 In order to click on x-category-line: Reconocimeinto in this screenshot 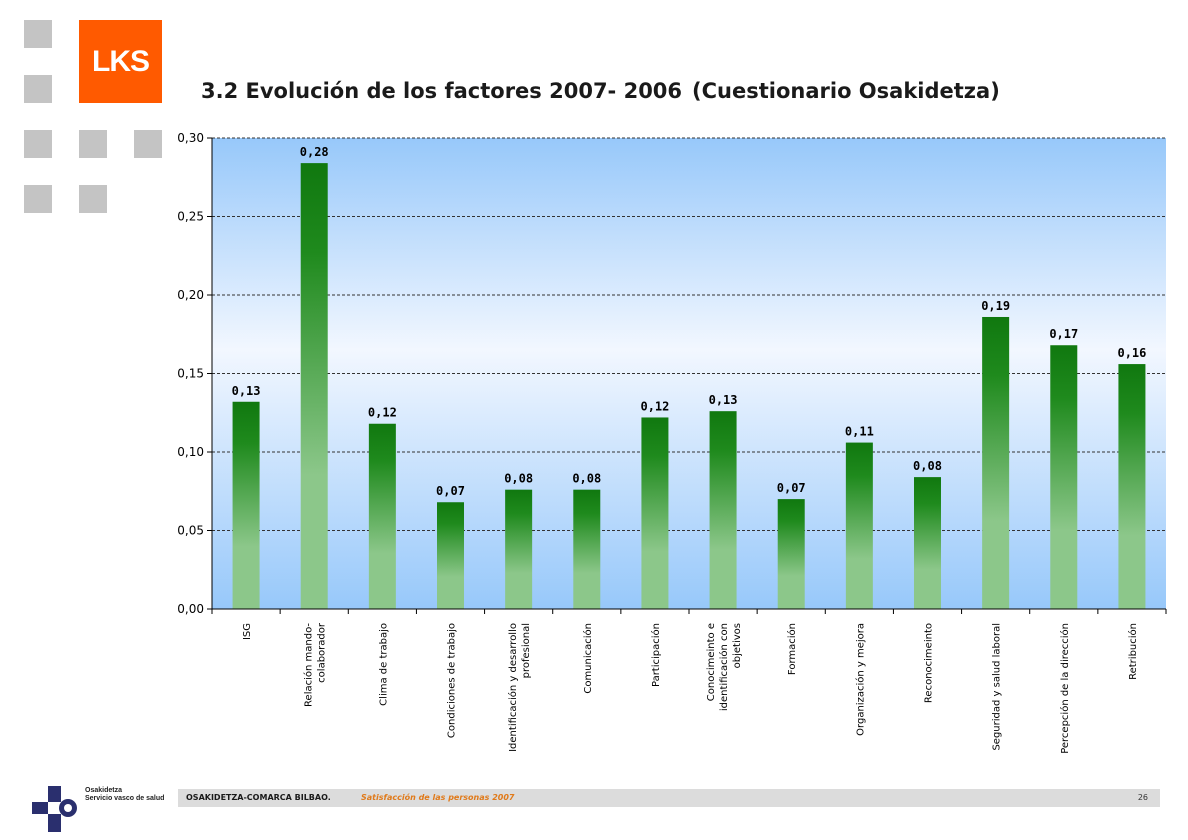, I will do `click(929, 663)`.